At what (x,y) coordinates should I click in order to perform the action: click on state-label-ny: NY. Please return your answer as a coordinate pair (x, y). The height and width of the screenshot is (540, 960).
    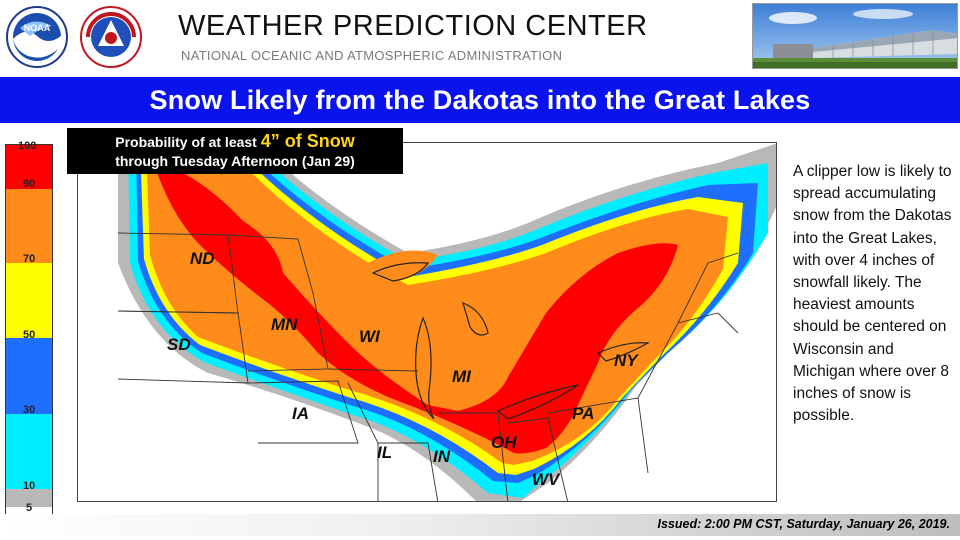
    Looking at the image, I should click on (626, 360).